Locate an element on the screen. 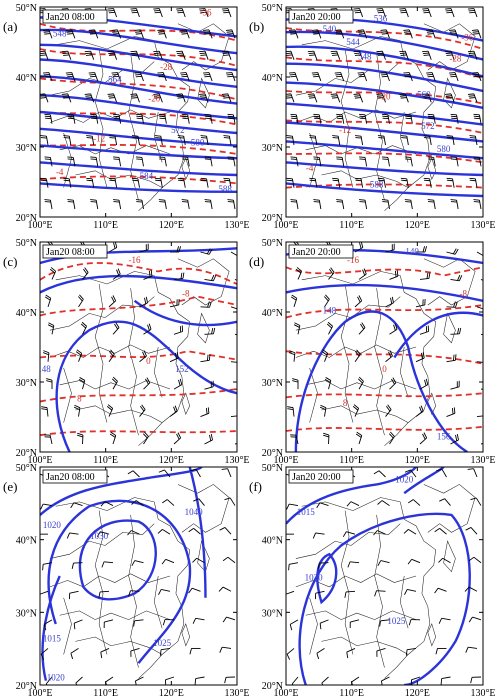  height-contour-label: 548 is located at coordinates (60, 33).